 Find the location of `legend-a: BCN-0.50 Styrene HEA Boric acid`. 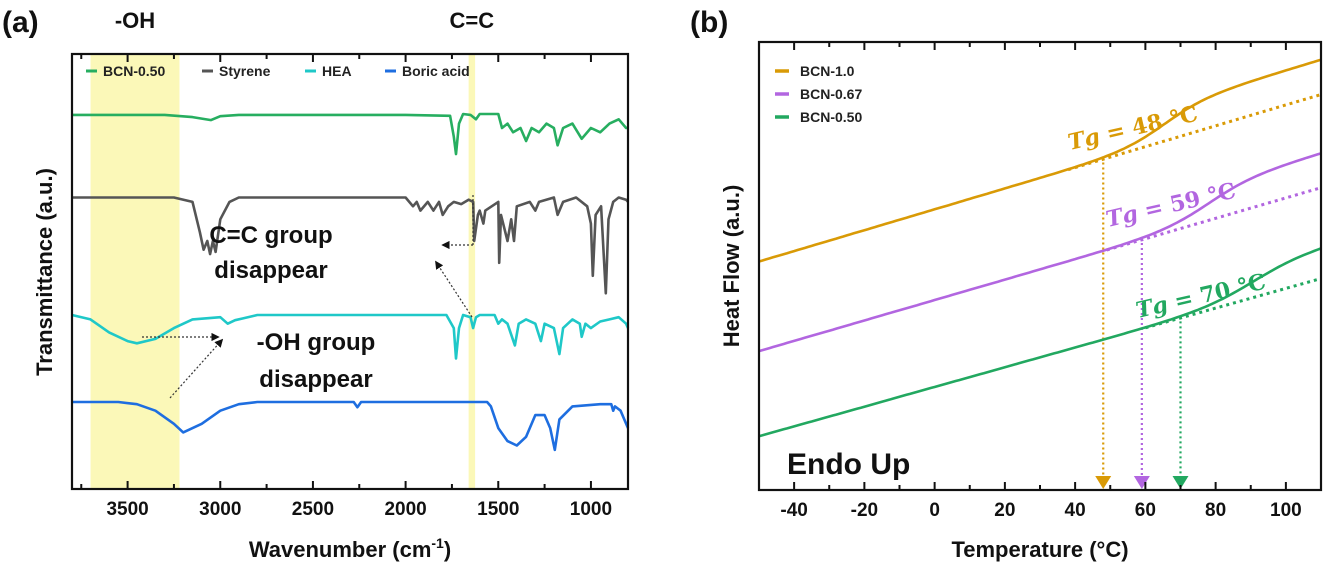

legend-a: BCN-0.50 Styrene HEA Boric acid is located at coordinates (278, 71).